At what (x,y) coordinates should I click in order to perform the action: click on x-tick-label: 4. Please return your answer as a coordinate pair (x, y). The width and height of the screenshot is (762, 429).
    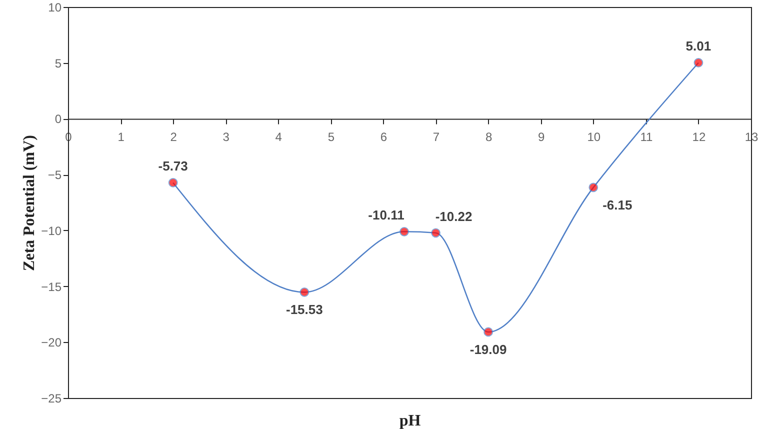
    Looking at the image, I should click on (278, 137).